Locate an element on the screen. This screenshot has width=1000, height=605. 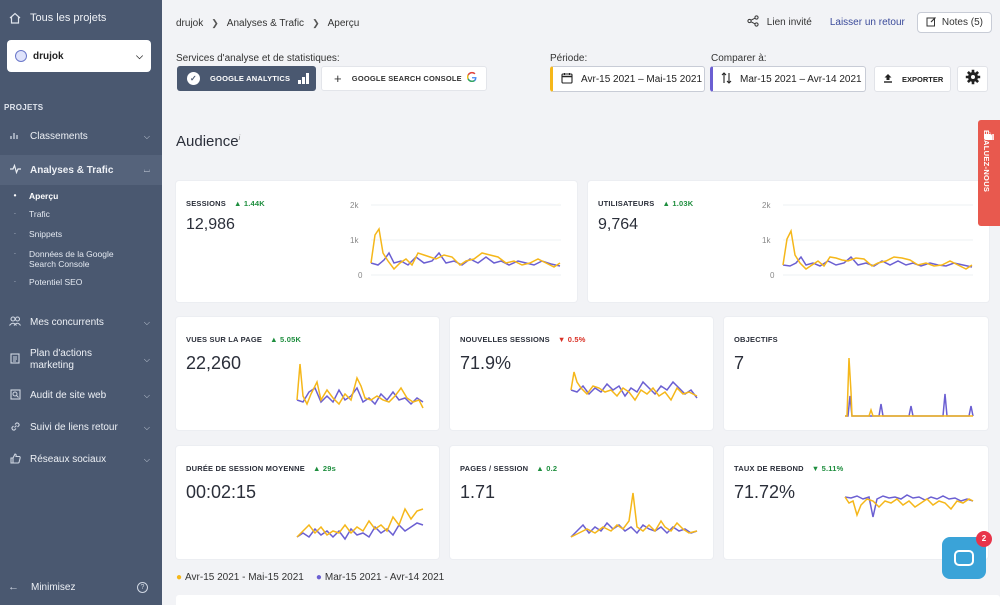
chevron-up-icon: ⌴ is located at coordinates (146, 169).